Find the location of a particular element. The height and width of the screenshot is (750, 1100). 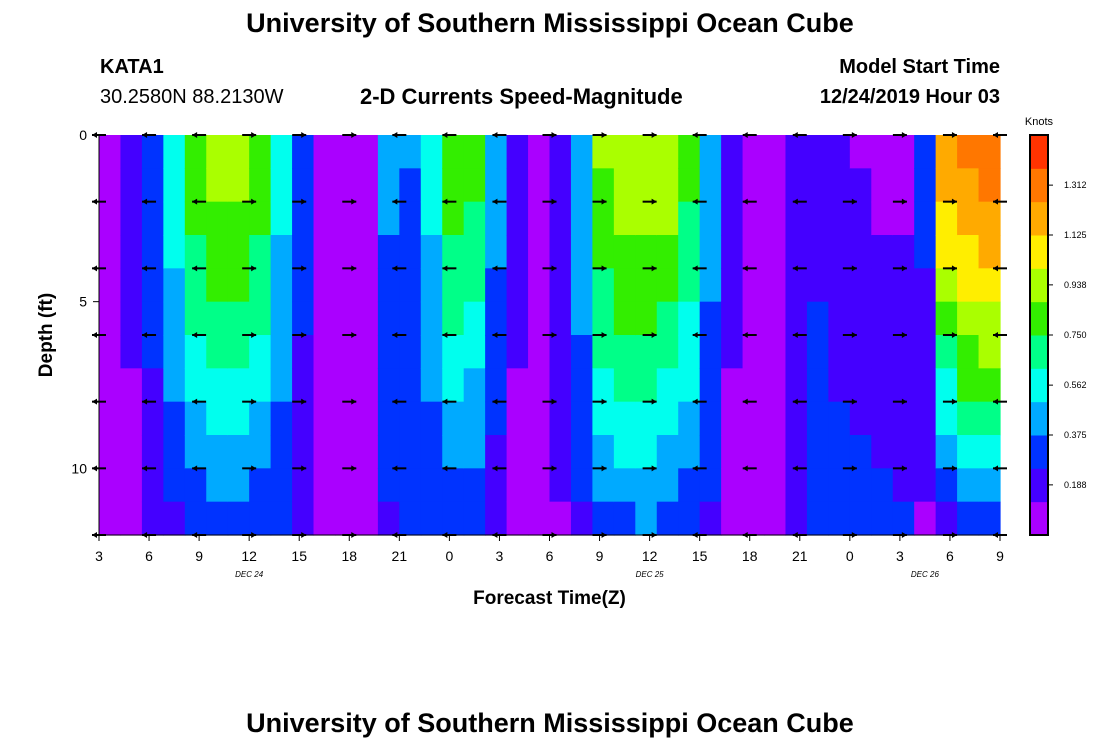

y-axis-title: Depth (ft) is located at coordinates (46, 335).